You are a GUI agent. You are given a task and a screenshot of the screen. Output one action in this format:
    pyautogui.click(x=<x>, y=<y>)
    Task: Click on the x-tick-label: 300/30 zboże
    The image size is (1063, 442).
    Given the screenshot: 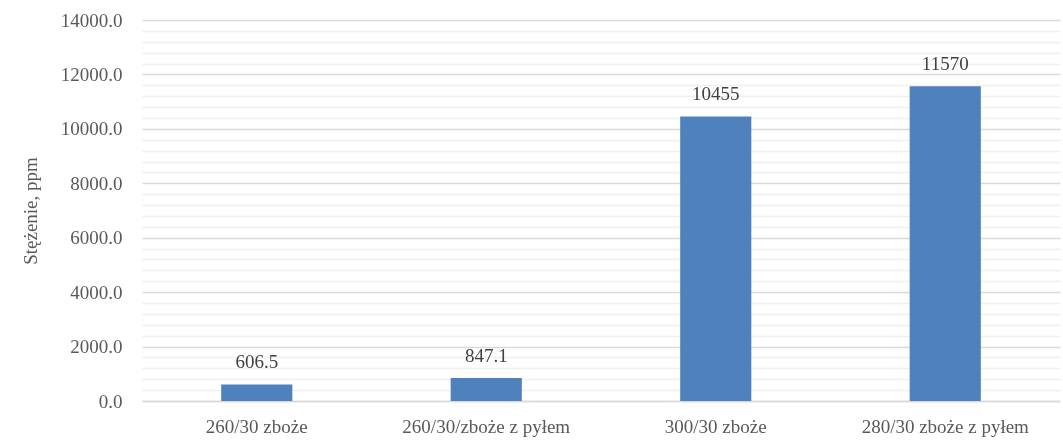 What is the action you would take?
    pyautogui.click(x=715, y=426)
    